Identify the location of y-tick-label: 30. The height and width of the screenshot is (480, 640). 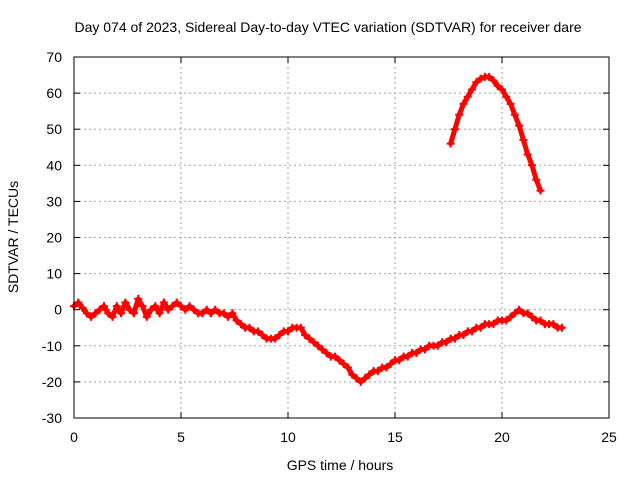
(54, 201).